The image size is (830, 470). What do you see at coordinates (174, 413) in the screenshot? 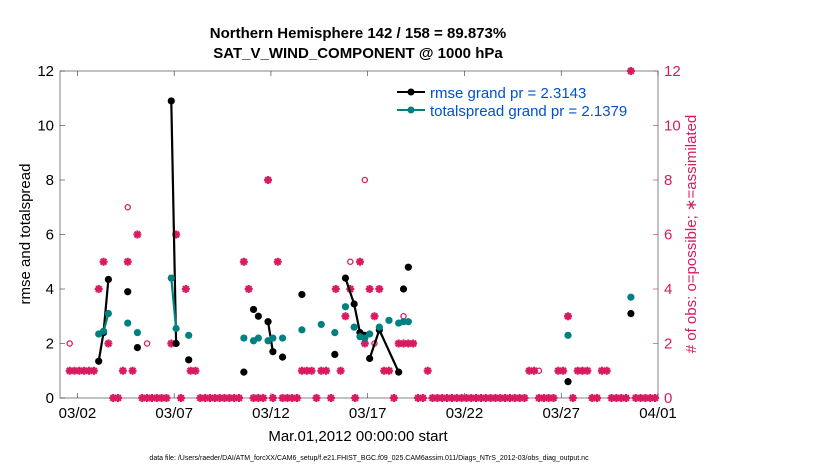
I see `x-tick-label: 03/07` at bounding box center [174, 413].